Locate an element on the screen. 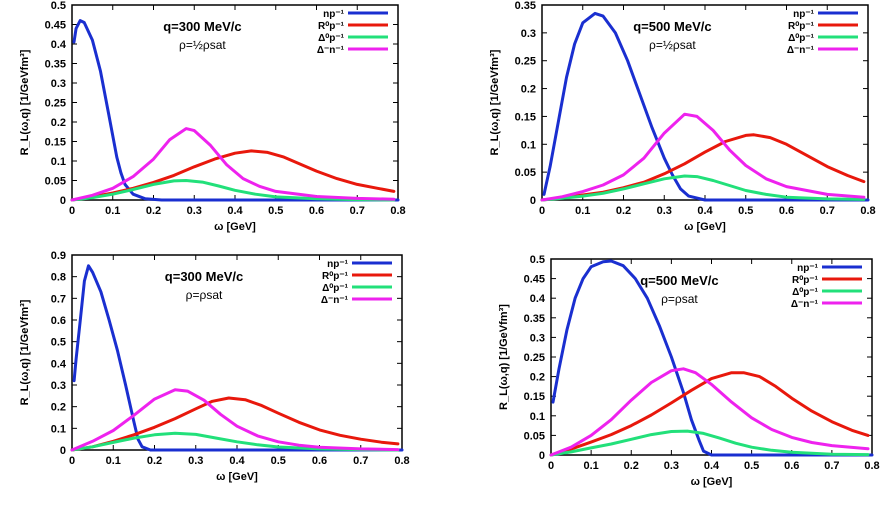 The width and height of the screenshot is (882, 506). annotation-density: ρ=ρsat is located at coordinates (679, 299).